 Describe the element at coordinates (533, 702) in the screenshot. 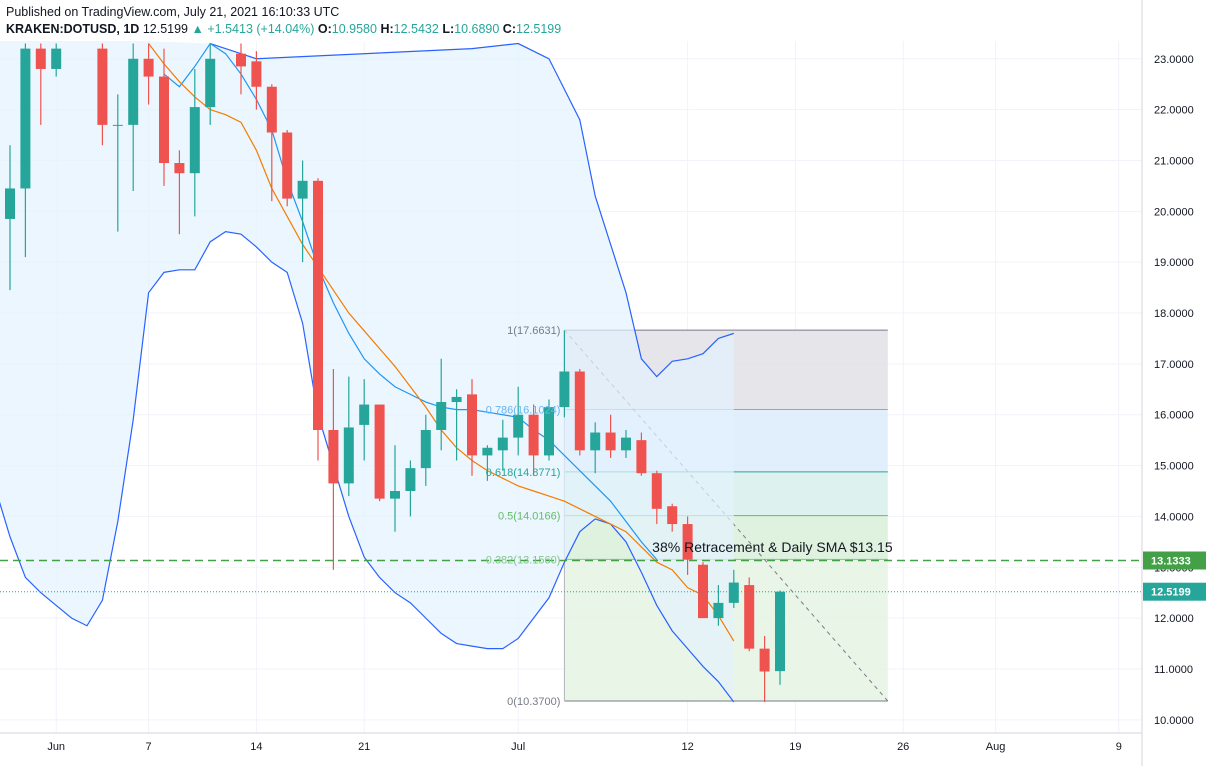

I see `fib-label-0: 0(10.3700)` at that location.